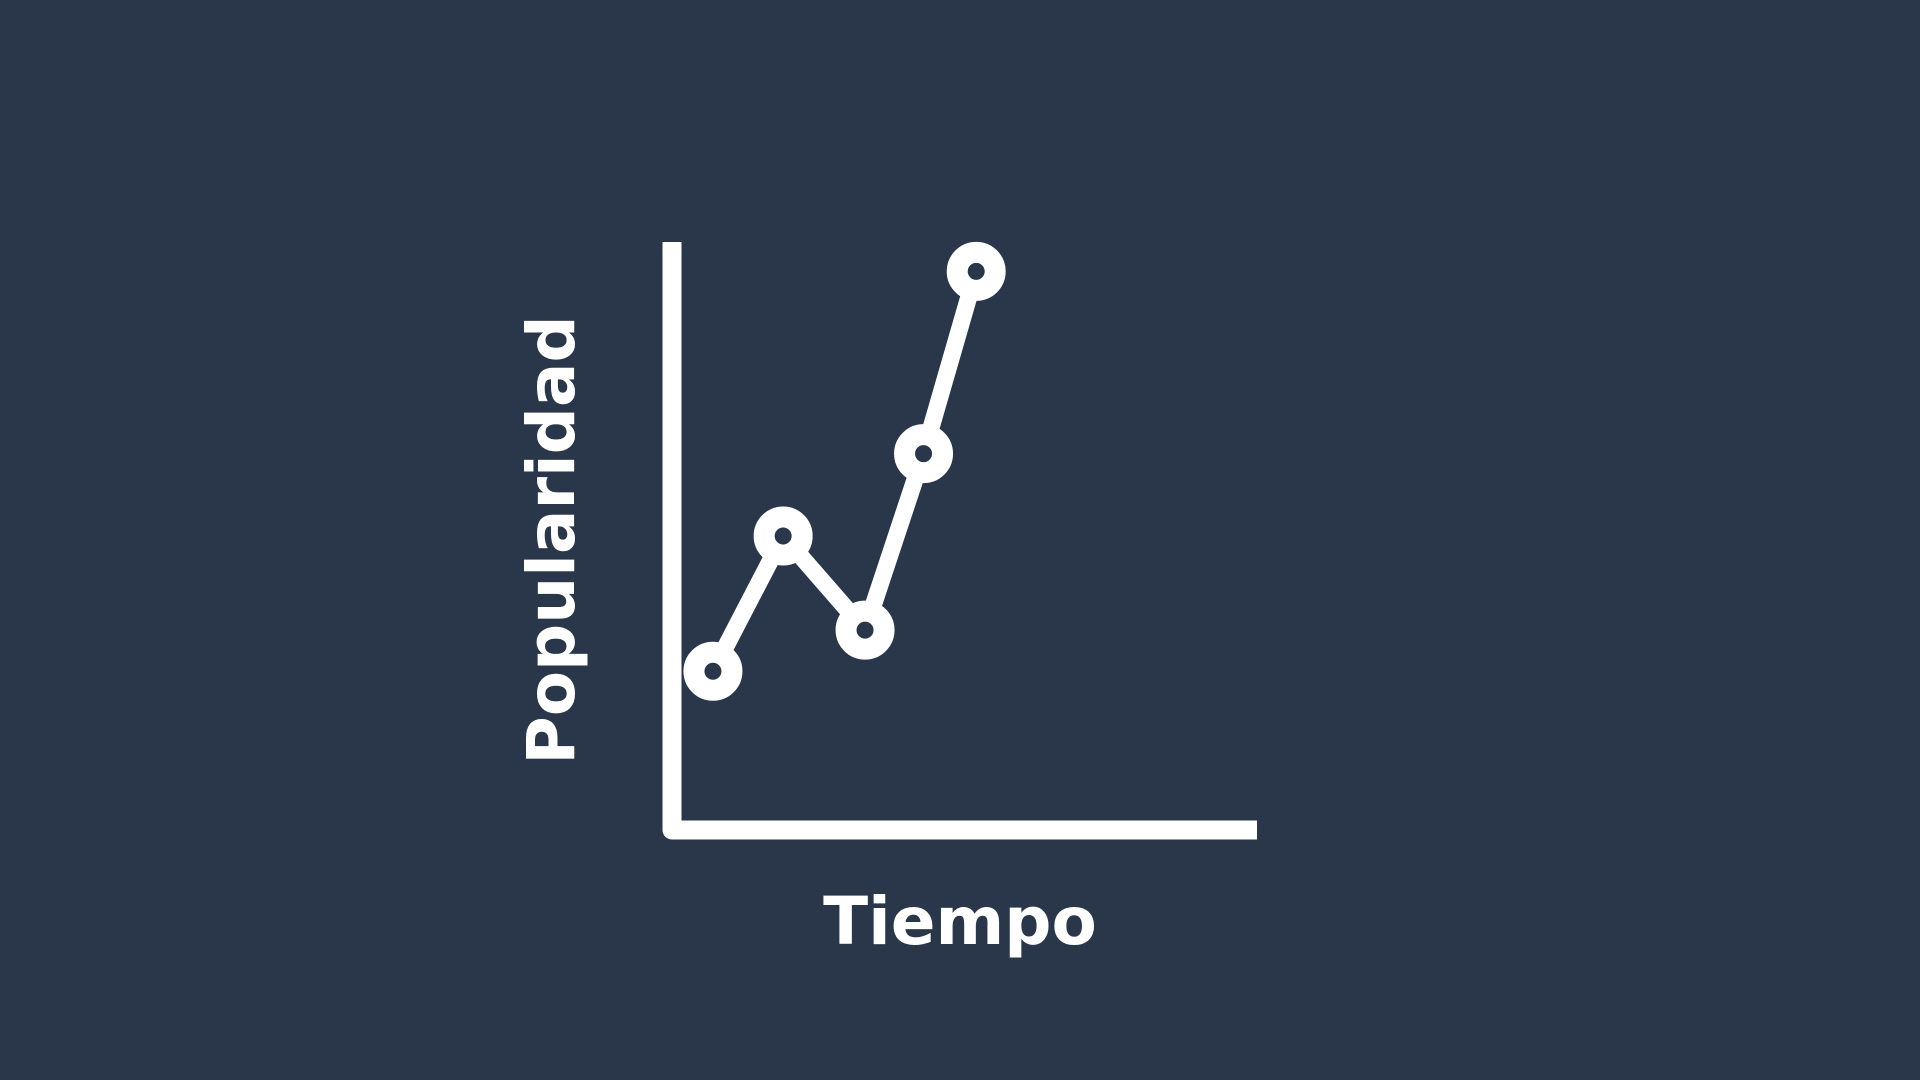  Describe the element at coordinates (551, 539) in the screenshot. I see `y-axis-label: Popularidad` at that location.